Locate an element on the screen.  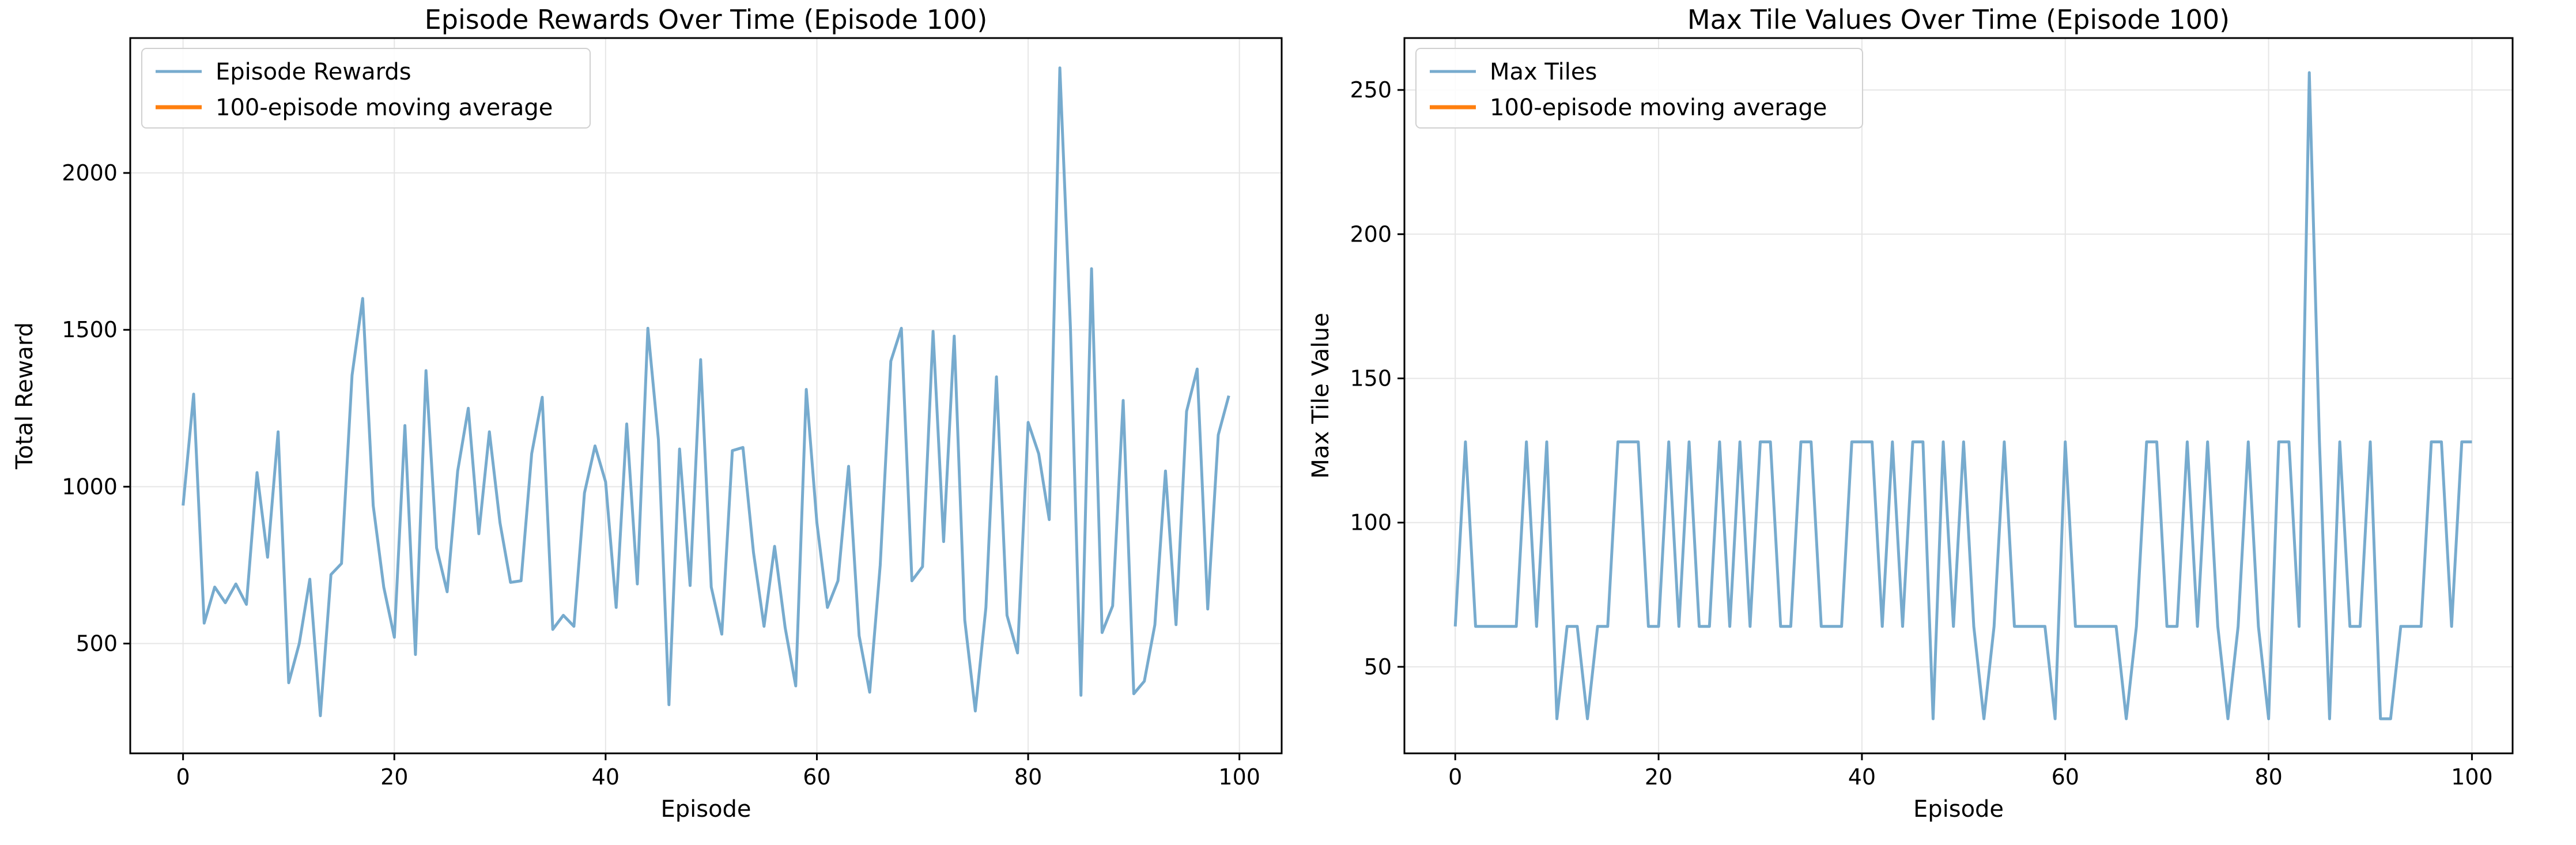
y-tick-label: 1000 is located at coordinates (90, 487).